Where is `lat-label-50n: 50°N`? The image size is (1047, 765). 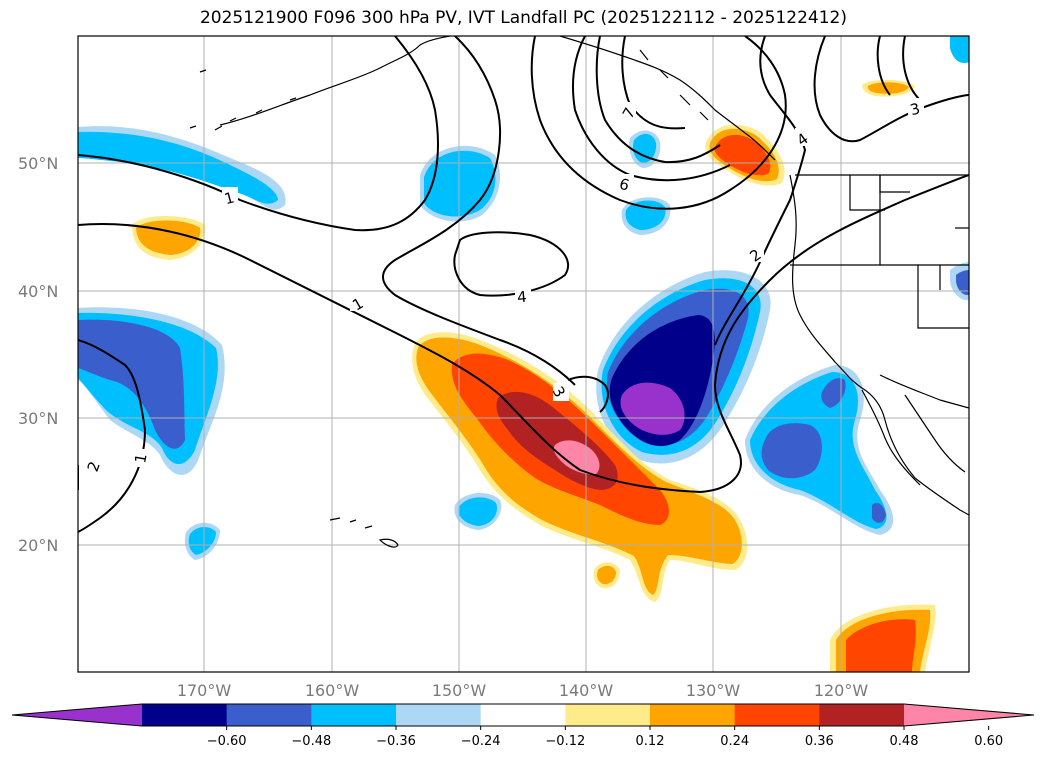 lat-label-50n: 50°N is located at coordinates (38, 163).